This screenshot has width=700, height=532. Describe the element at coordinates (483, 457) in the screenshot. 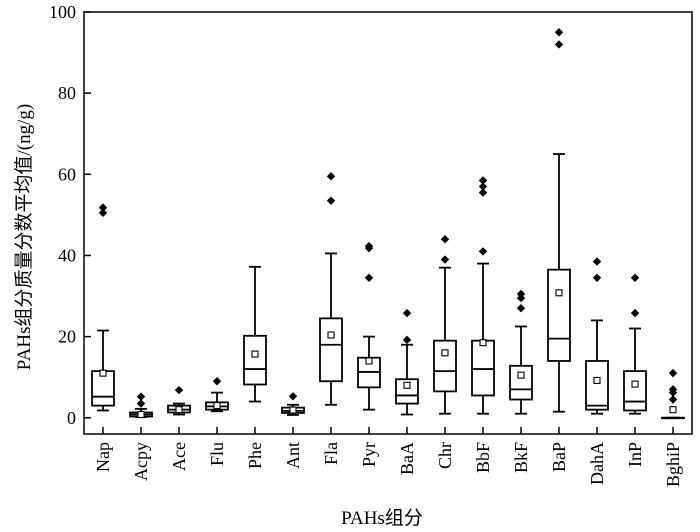

I see `x-tick-label: BbF` at that location.